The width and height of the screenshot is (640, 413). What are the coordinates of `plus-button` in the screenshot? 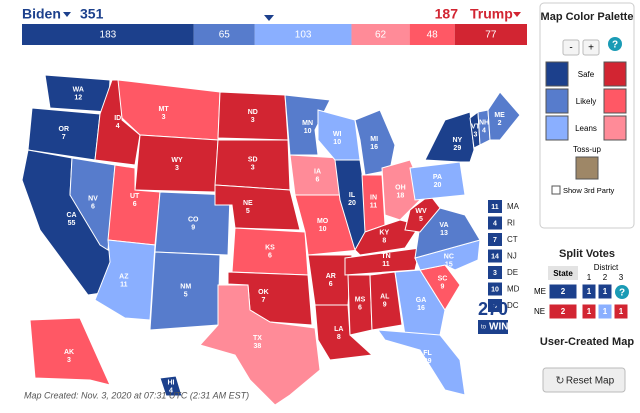 It's located at (591, 47).